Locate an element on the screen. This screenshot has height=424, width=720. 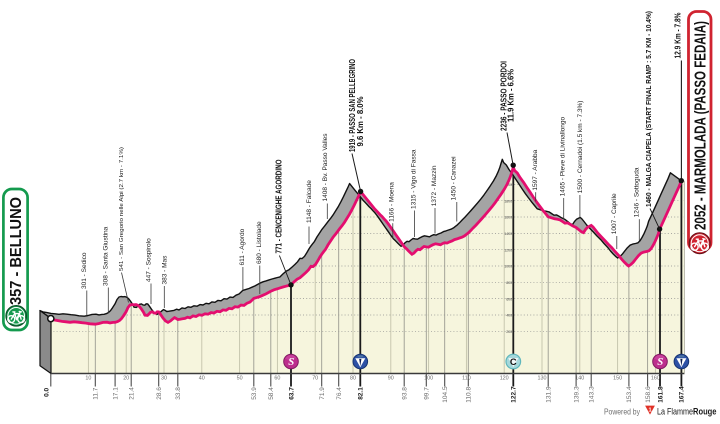
svg-text: 1408 - Bv. Passo Valles is located at coordinates (325, 167).